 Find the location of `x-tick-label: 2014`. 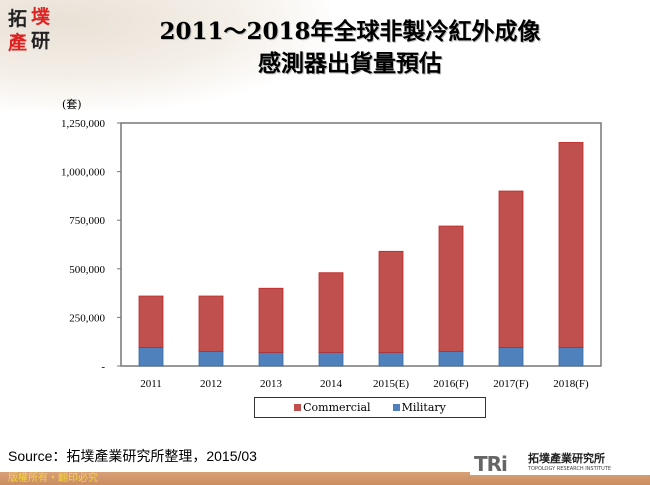

x-tick-label: 2014 is located at coordinates (331, 384).